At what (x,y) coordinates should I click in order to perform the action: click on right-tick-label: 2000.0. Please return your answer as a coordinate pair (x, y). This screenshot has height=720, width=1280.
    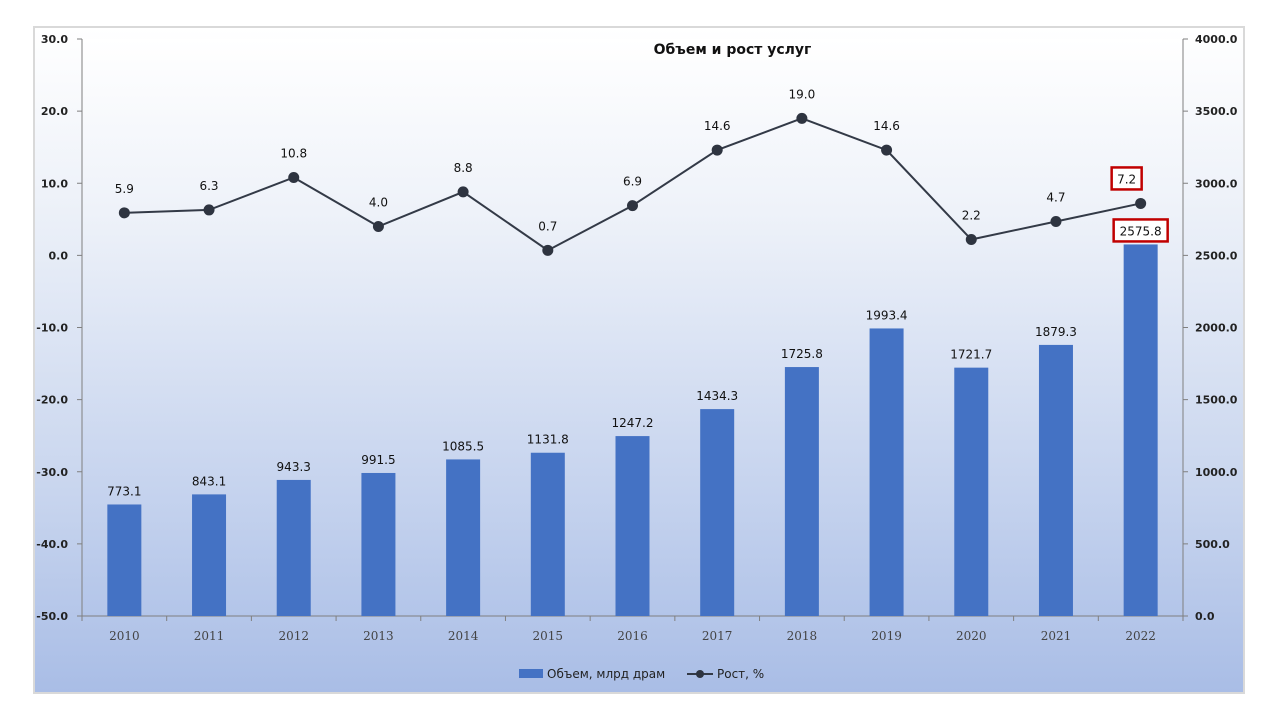
    Looking at the image, I should click on (1216, 328).